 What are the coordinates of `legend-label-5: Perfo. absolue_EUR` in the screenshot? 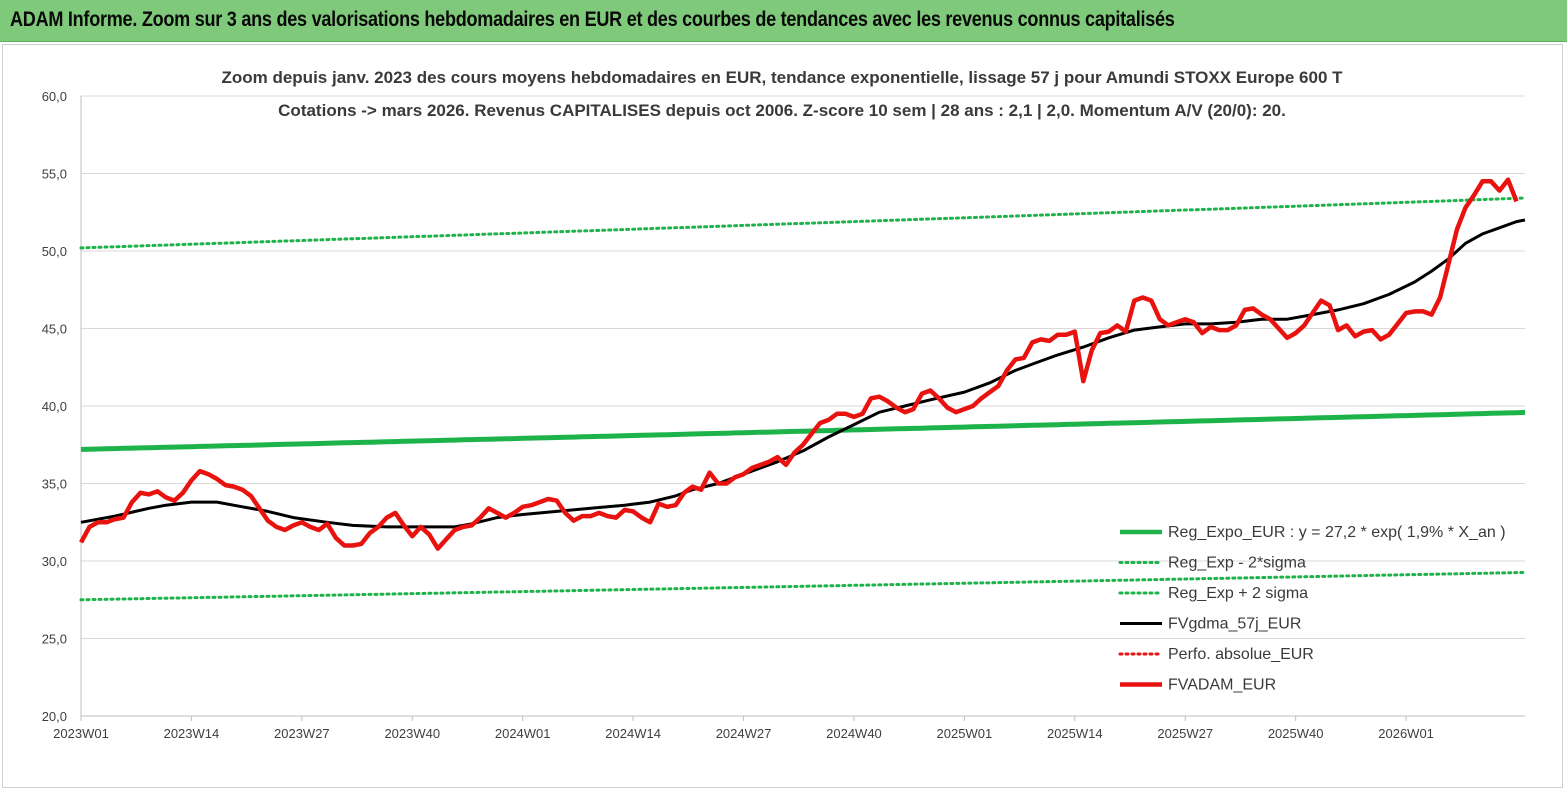 It's located at (1241, 654).